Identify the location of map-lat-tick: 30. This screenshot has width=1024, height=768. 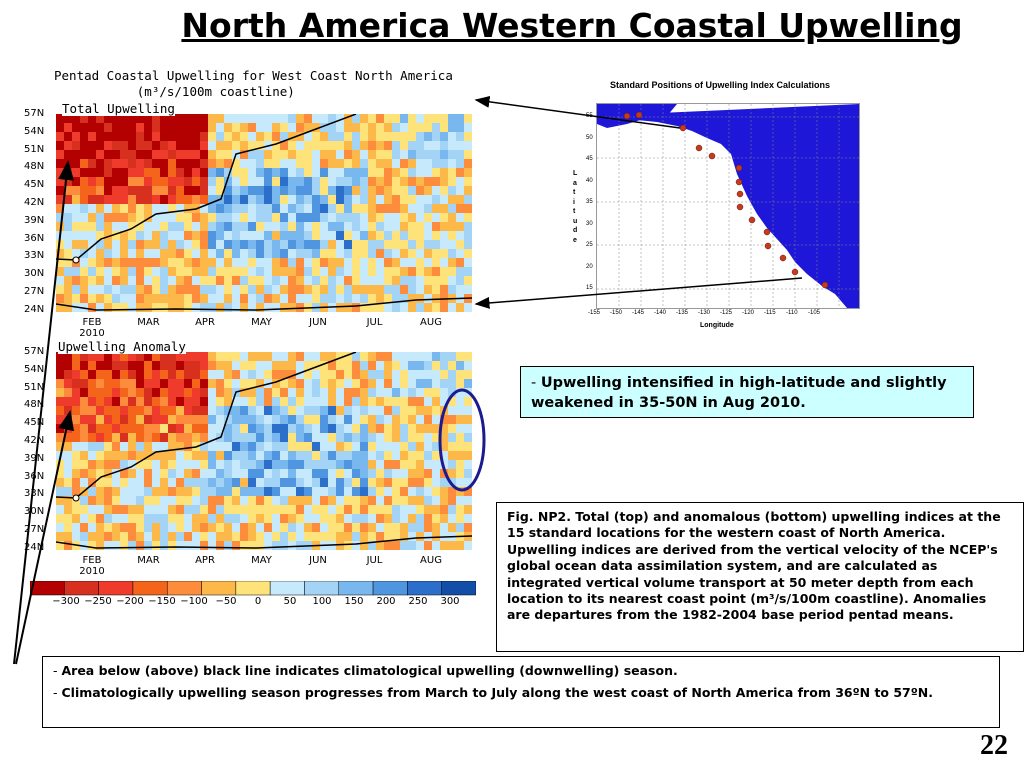
(589, 223).